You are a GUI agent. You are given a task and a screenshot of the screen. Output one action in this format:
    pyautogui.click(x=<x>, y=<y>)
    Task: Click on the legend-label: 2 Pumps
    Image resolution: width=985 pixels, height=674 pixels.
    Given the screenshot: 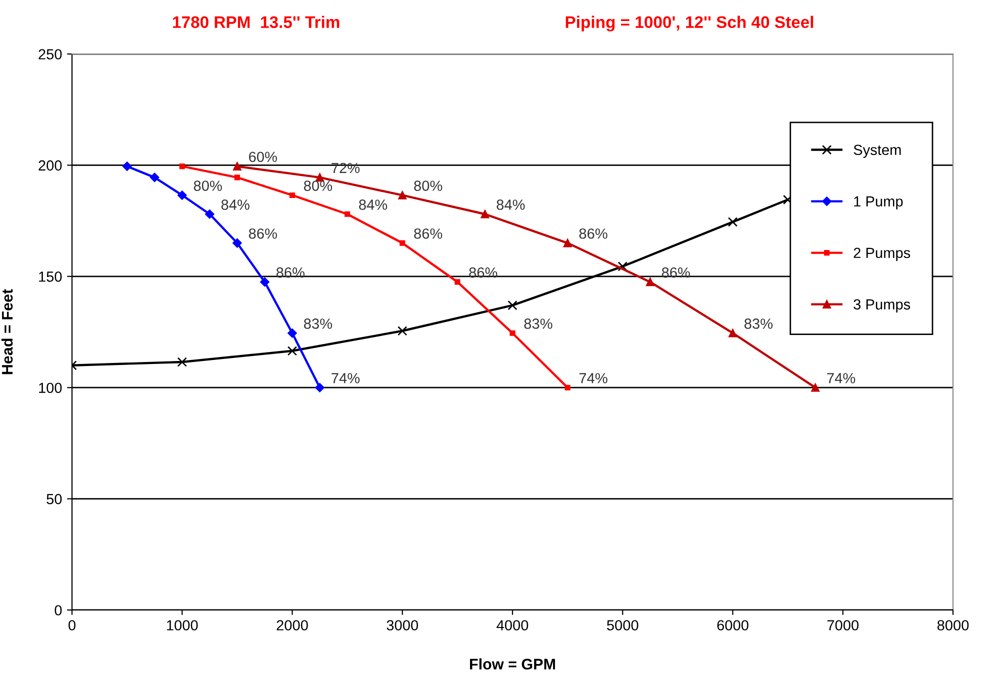 What is the action you would take?
    pyautogui.click(x=882, y=254)
    